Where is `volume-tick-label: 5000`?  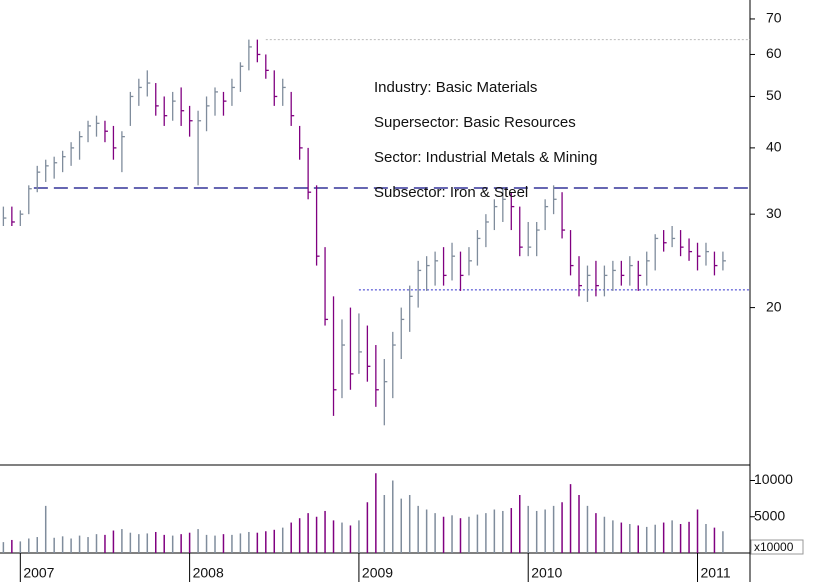
volume-tick-label: 5000 is located at coordinates (769, 515).